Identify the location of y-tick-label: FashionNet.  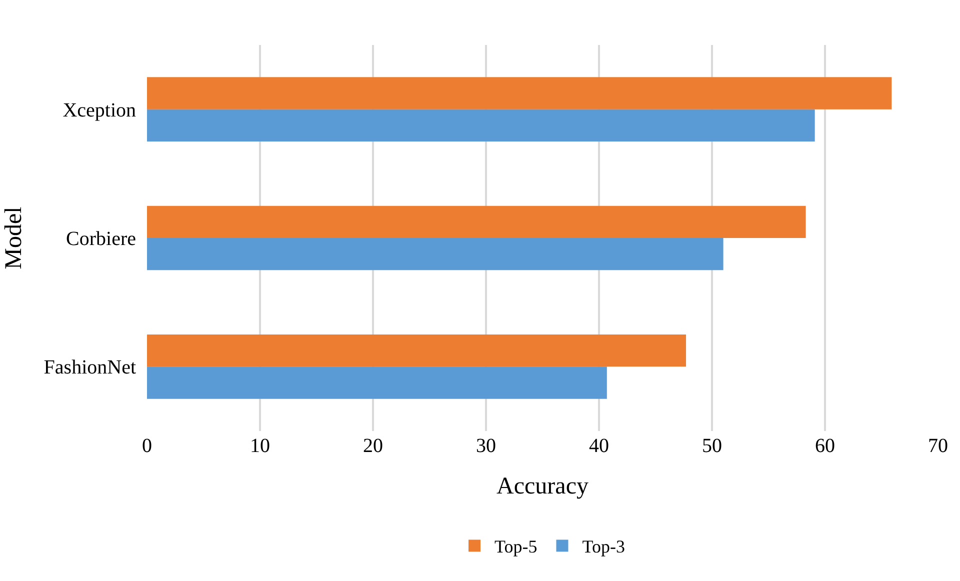
(95, 367).